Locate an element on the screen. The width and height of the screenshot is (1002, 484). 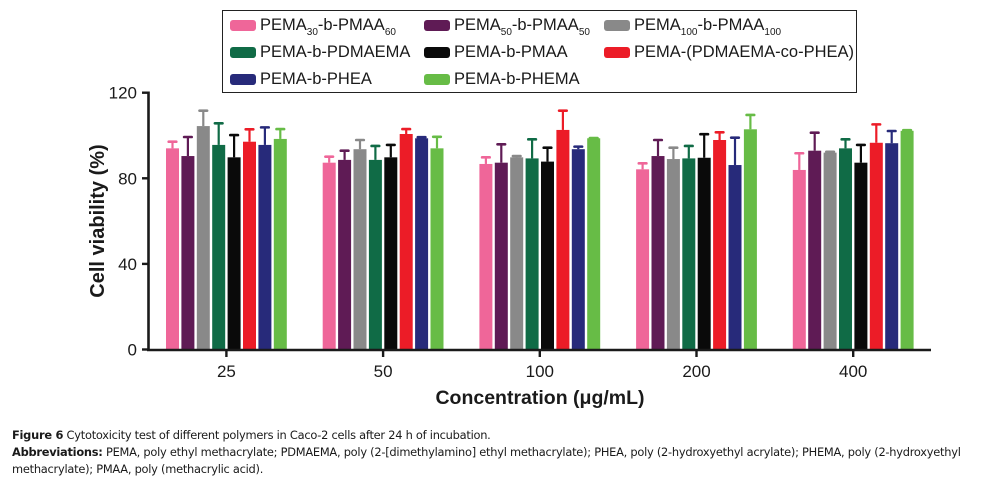
legend-item: PEMA30-b-PMAA60 is located at coordinates (313, 26).